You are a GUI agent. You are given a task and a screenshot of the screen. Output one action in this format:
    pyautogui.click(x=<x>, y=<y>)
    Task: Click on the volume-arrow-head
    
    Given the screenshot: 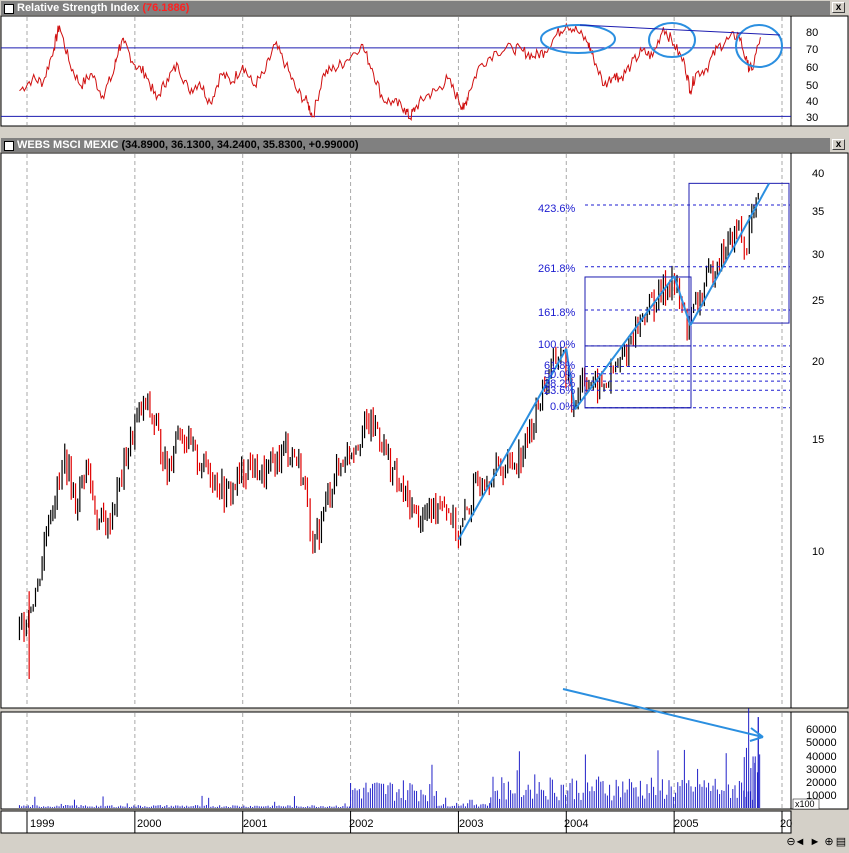 What is the action you would take?
    pyautogui.click(x=756, y=734)
    